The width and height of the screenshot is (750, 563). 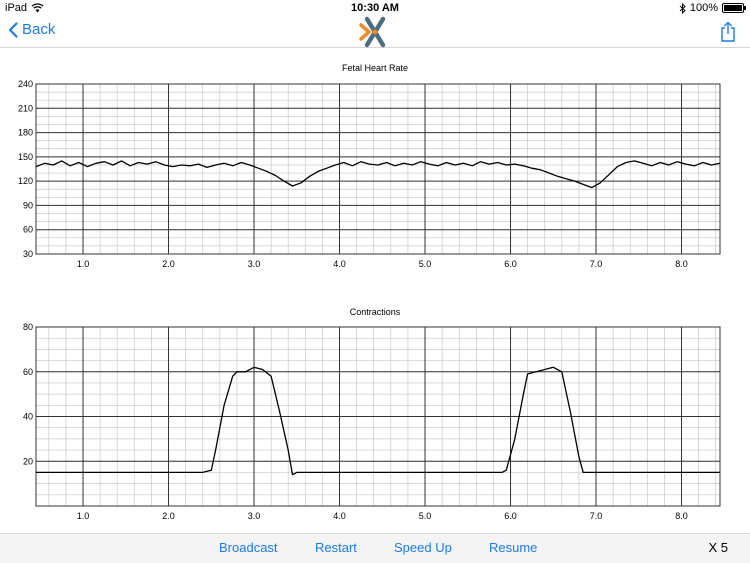 I want to click on chart-title: Fetal Heart Rate, so click(x=375, y=68).